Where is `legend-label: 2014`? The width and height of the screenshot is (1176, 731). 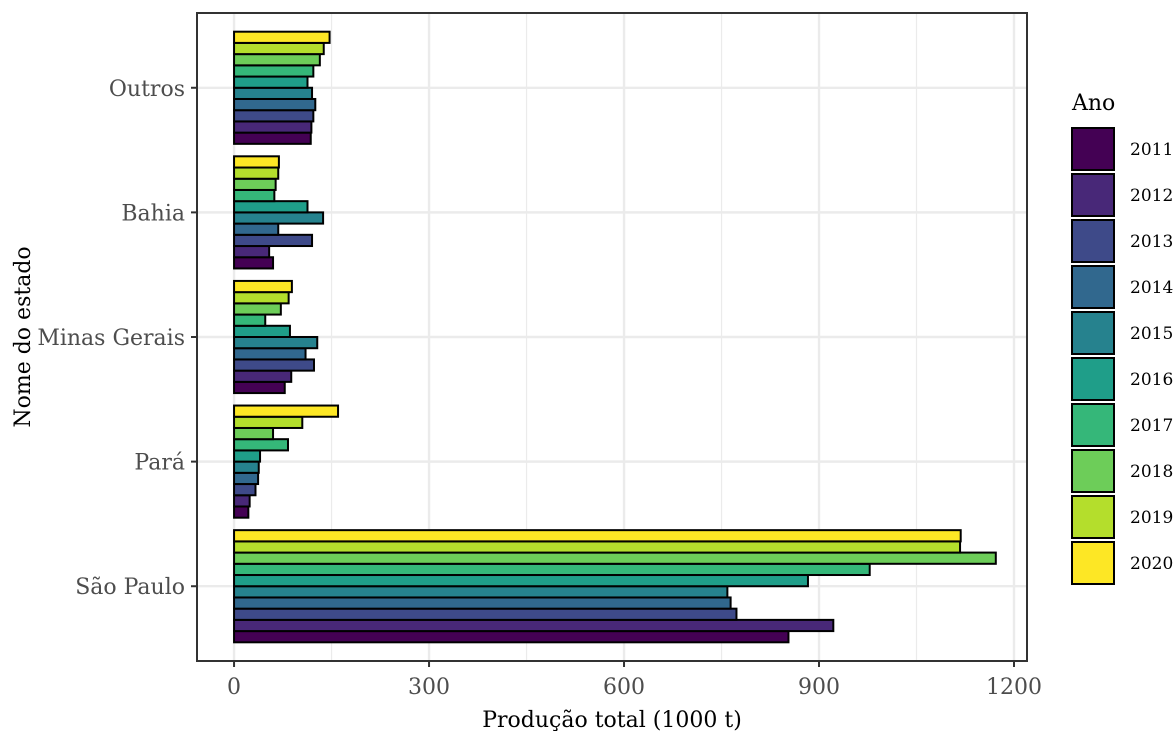 legend-label: 2014 is located at coordinates (1151, 288).